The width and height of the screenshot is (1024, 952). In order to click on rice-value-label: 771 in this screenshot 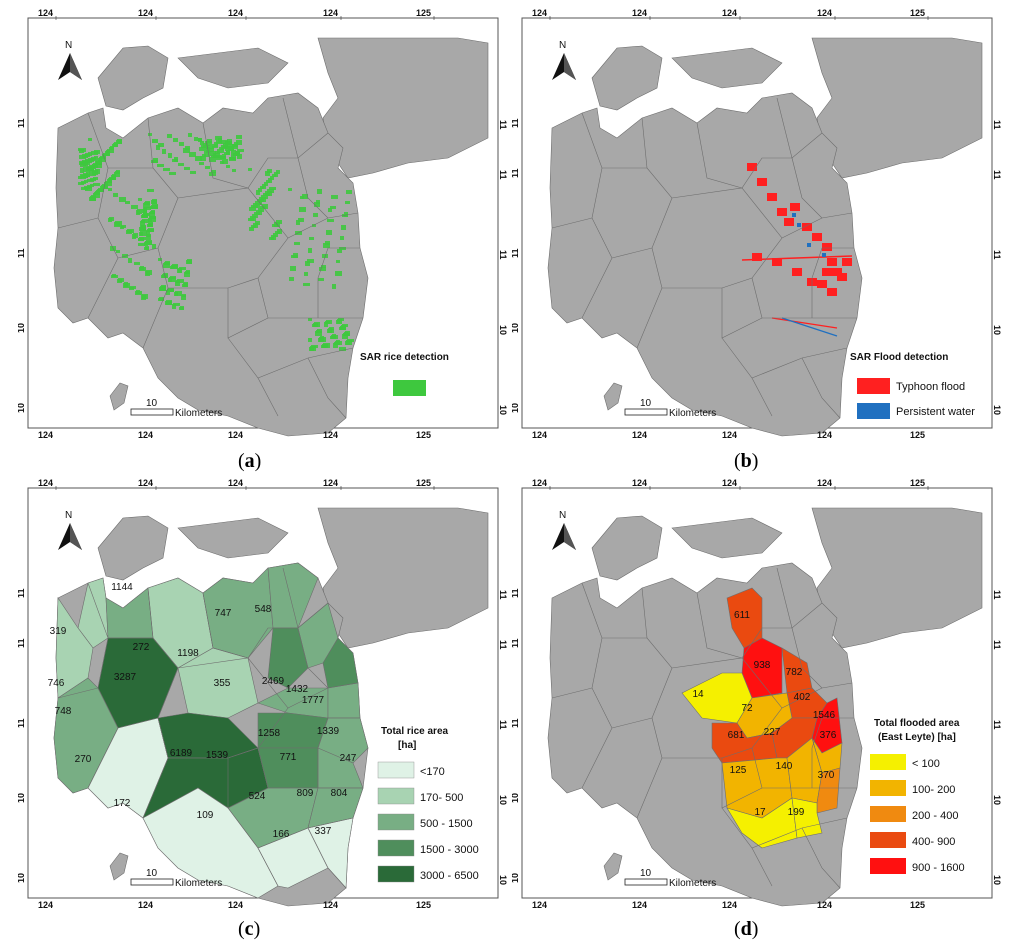, I will do `click(288, 757)`.